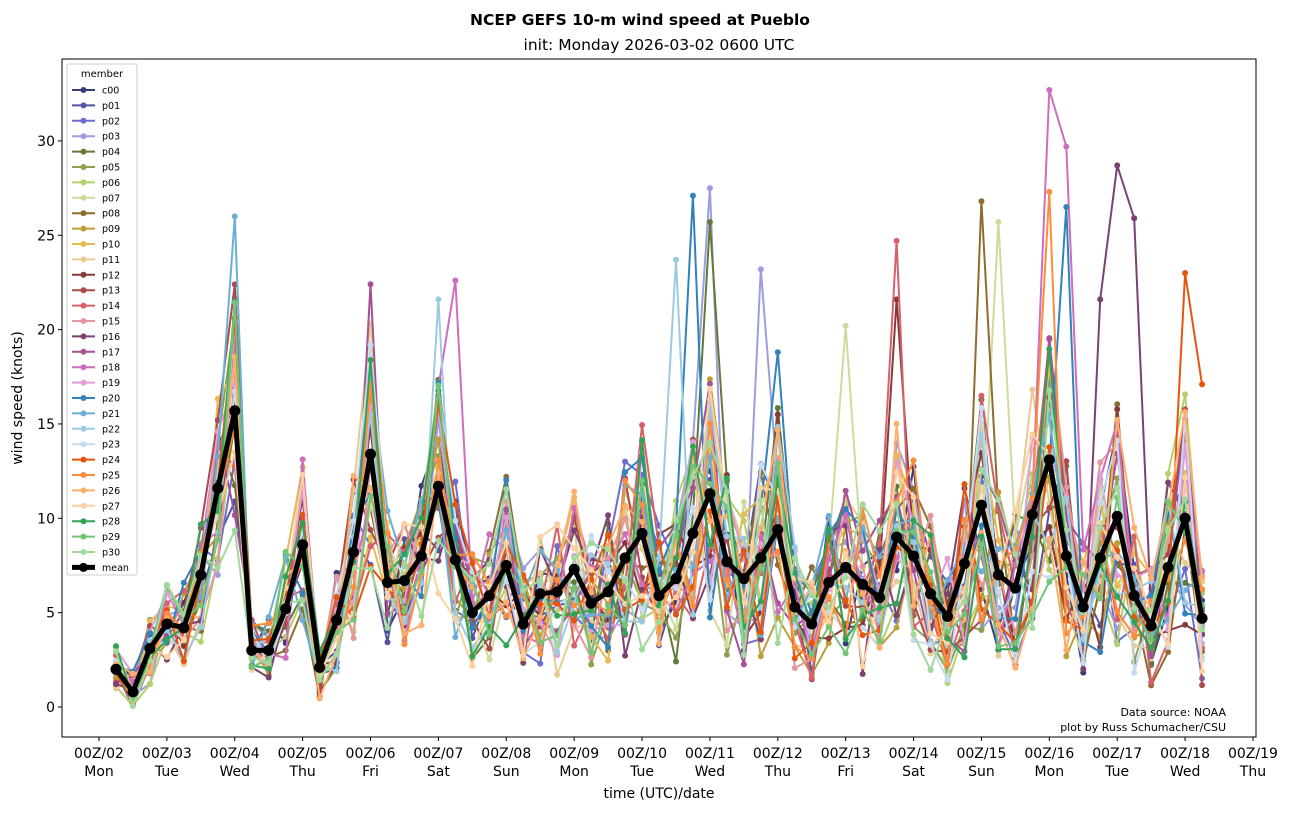  I want to click on point-p13, so click(489, 648).